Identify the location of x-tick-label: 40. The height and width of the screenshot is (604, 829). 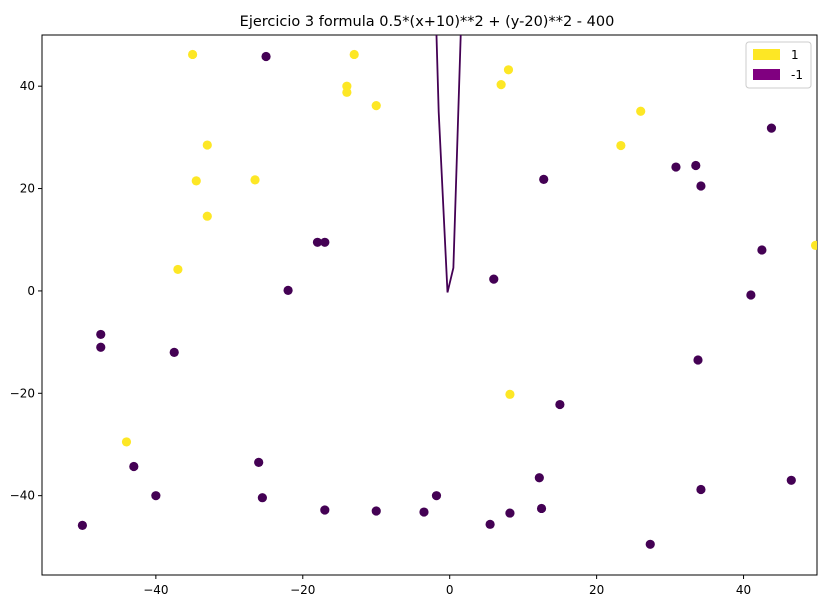
(743, 590).